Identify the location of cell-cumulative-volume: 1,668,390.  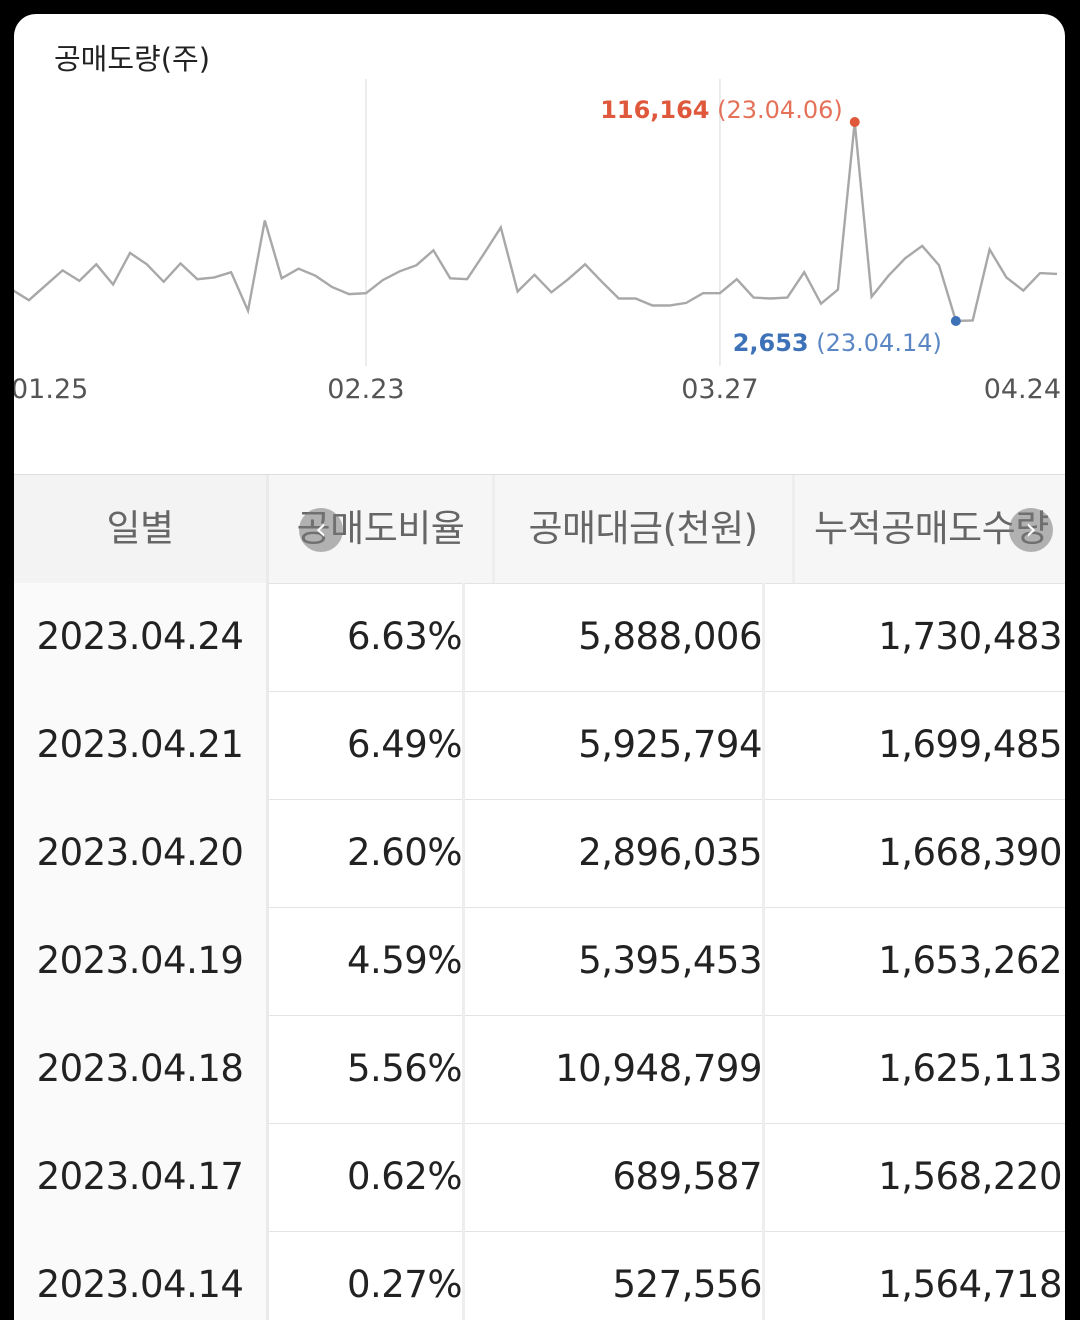
(970, 852).